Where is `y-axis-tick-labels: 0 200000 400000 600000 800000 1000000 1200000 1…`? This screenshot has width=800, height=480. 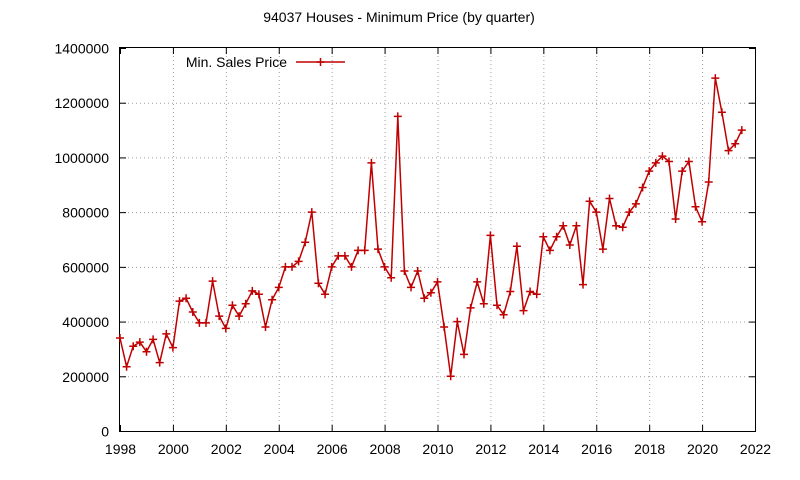
y-axis-tick-labels: 0 200000 400000 600000 800000 1000000 1200000 1… is located at coordinates (81, 240).